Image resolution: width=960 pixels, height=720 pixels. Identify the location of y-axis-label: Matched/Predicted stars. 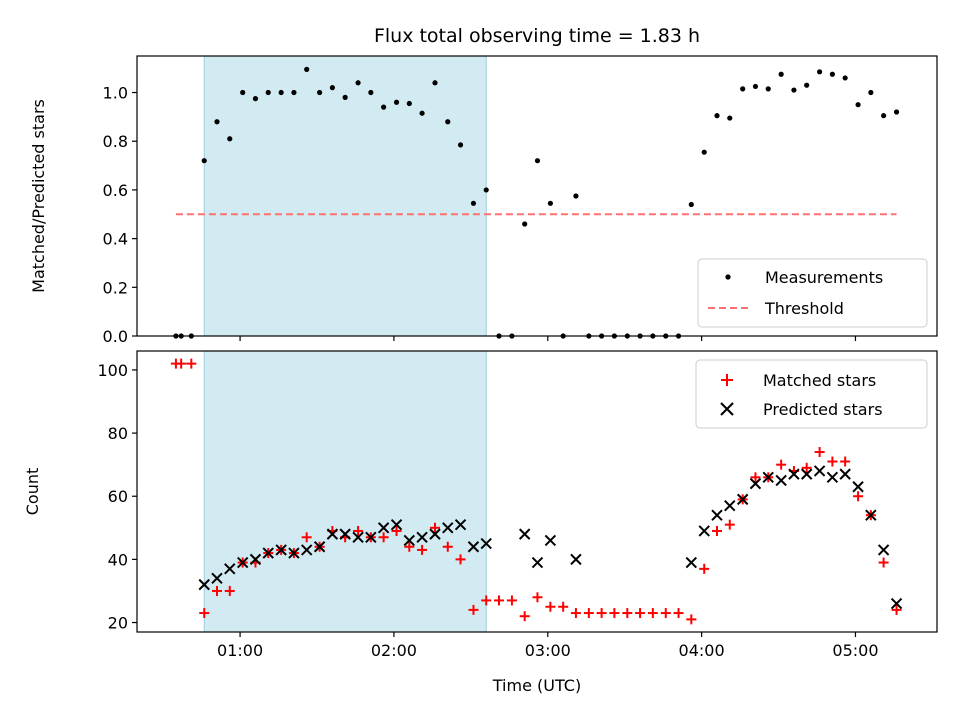
(38, 196).